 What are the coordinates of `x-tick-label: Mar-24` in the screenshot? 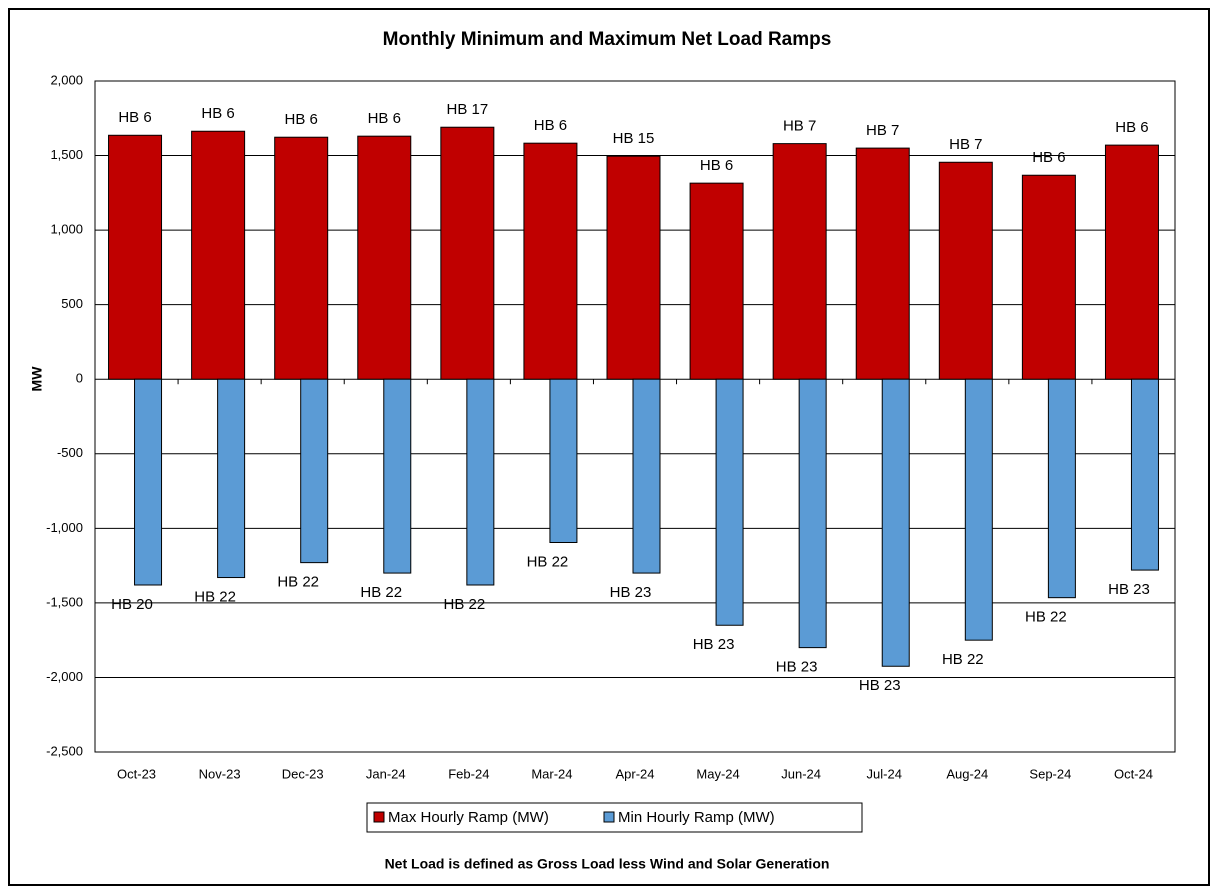 It's located at (551, 773).